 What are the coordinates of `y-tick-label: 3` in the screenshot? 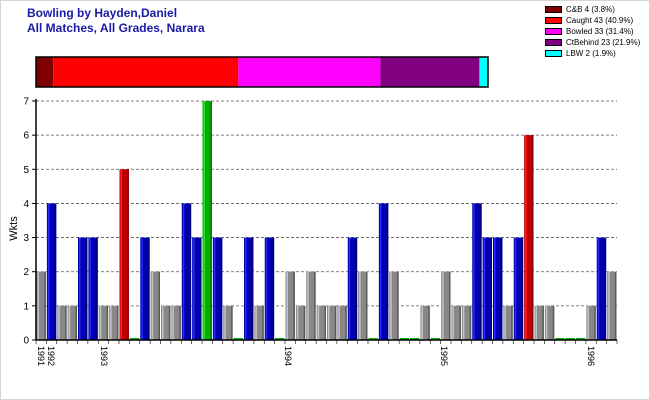 It's located at (26, 238).